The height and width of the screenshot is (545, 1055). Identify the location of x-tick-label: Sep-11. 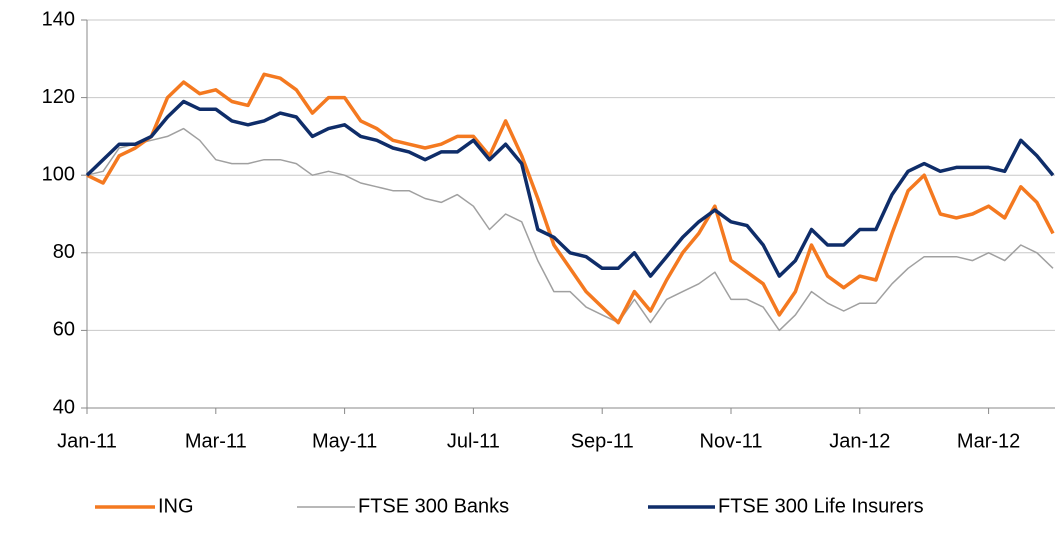
(602, 441).